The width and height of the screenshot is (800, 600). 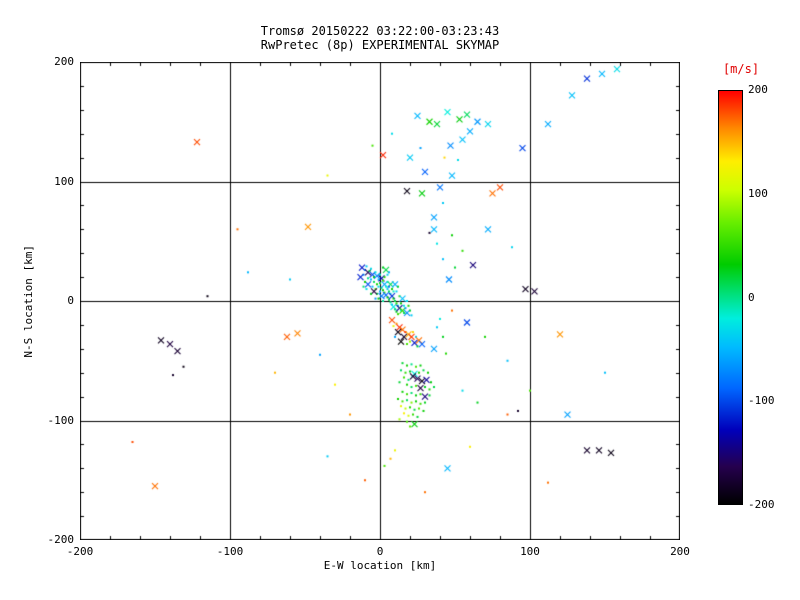 I want to click on y-tick-label: -100, so click(x=61, y=420).